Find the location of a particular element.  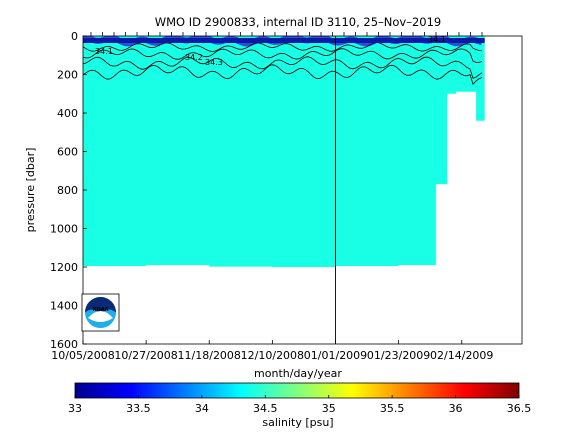

colorbar-tick-label: 36.5 is located at coordinates (519, 408).